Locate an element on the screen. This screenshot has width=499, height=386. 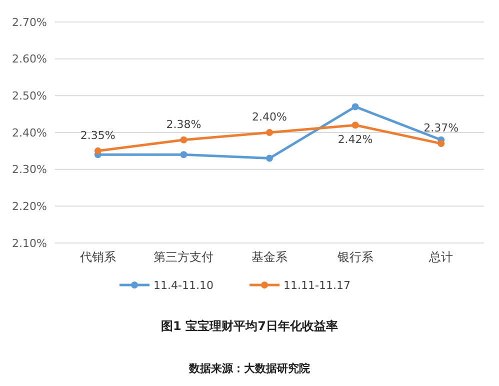
data-label: 2.40% is located at coordinates (269, 117).